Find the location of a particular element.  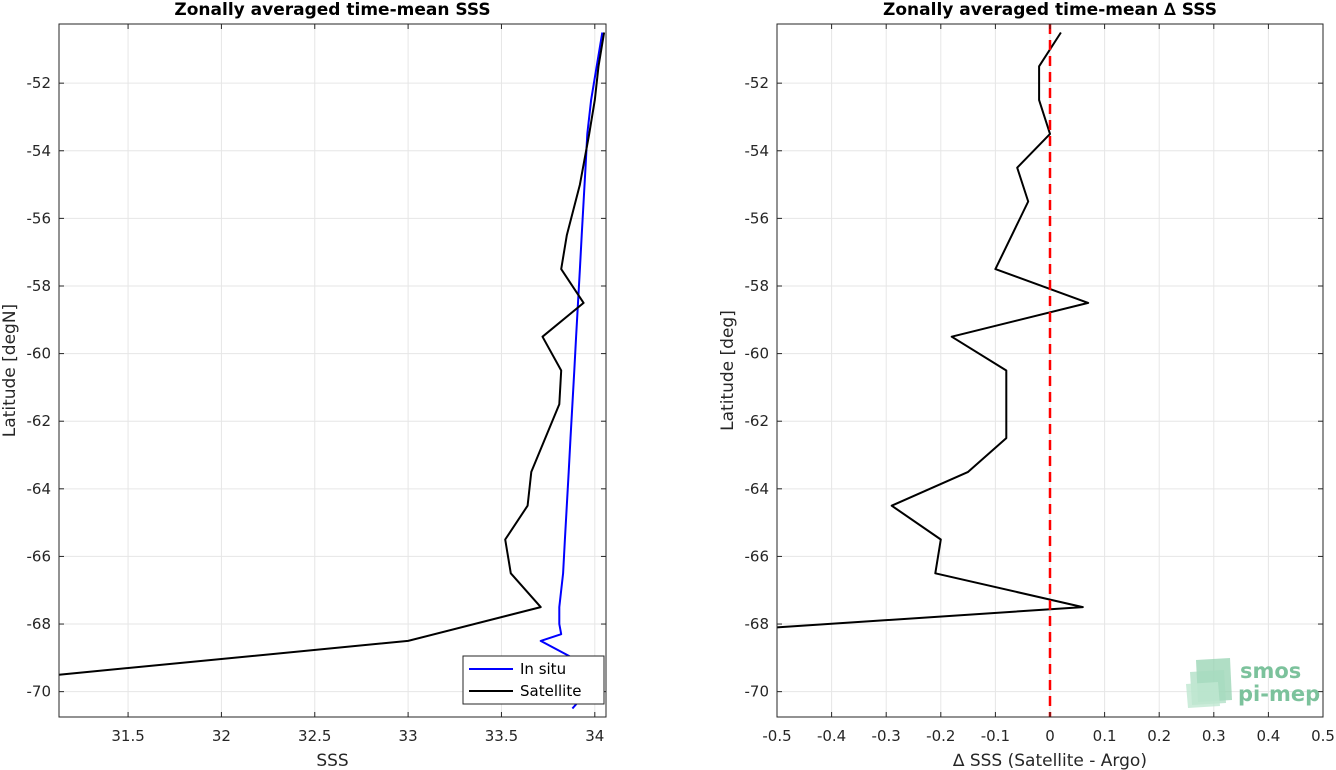

x-tick-label: 34 is located at coordinates (594, 736).